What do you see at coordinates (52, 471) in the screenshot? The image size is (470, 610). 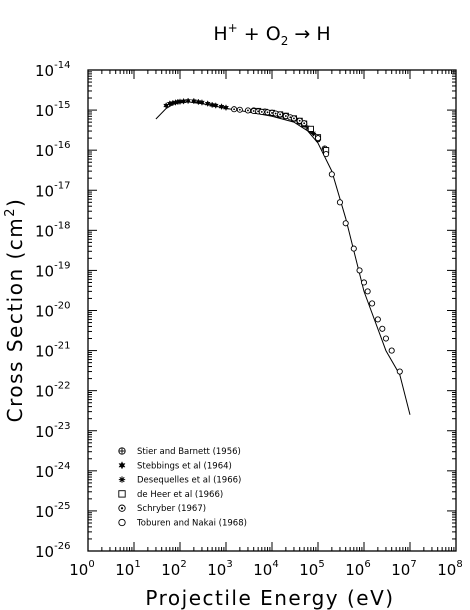 I see `y-tick-label: 10-24` at bounding box center [52, 471].